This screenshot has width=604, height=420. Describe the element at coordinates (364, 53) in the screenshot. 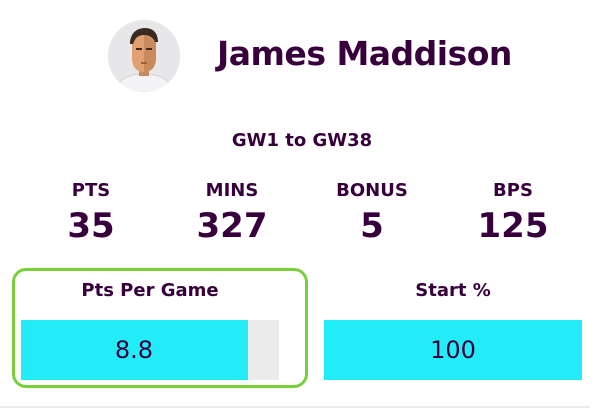

I see `player-name: James Maddison` at that location.